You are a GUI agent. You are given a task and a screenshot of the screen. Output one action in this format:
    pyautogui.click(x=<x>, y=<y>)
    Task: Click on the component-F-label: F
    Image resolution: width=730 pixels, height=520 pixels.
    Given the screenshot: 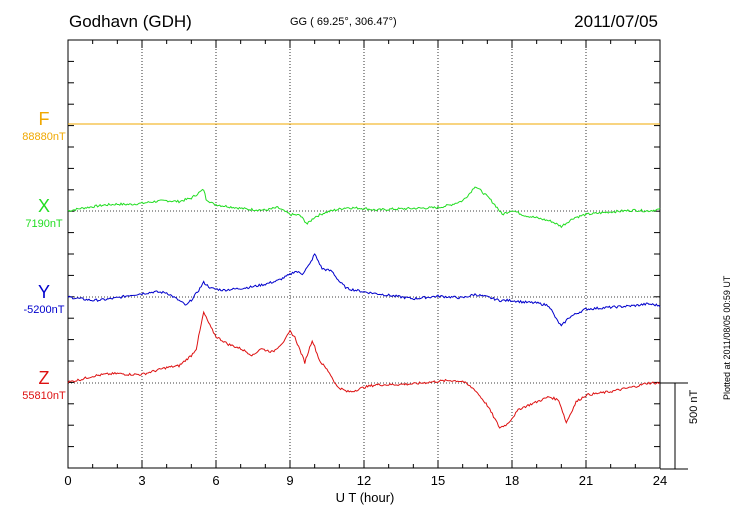 What is the action you would take?
    pyautogui.click(x=44, y=119)
    